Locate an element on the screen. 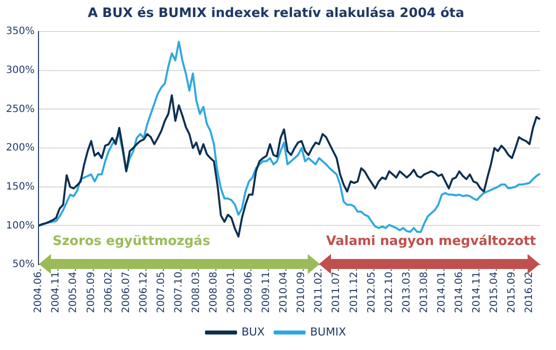 The image size is (556, 350). x-tick-label: 2005.09. is located at coordinates (91, 290).